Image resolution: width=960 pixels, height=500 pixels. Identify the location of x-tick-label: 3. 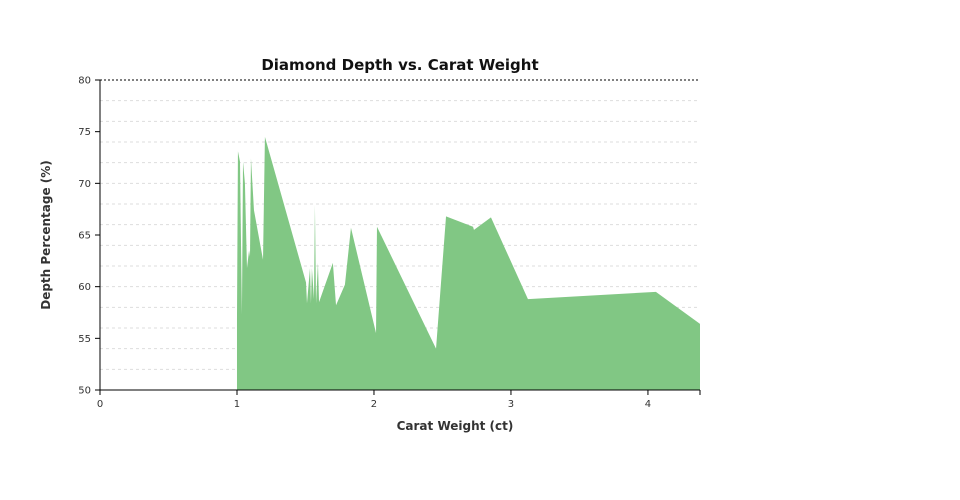
(511, 404).